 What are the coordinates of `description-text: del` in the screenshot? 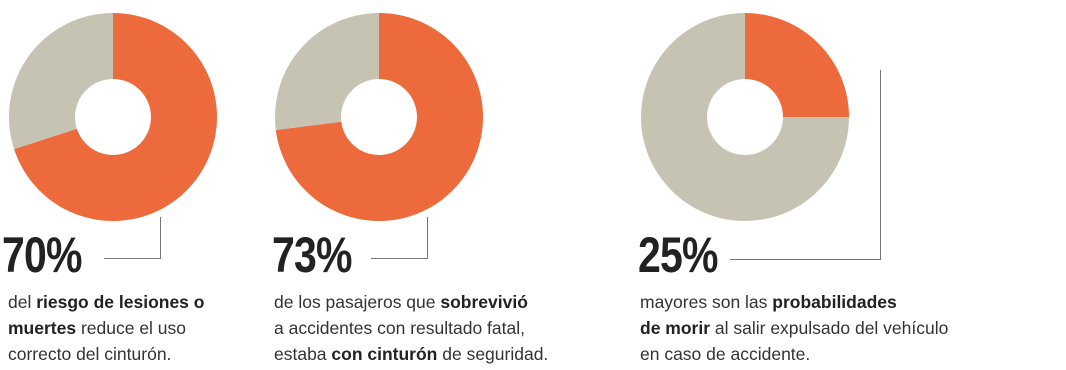 It's located at (22, 302).